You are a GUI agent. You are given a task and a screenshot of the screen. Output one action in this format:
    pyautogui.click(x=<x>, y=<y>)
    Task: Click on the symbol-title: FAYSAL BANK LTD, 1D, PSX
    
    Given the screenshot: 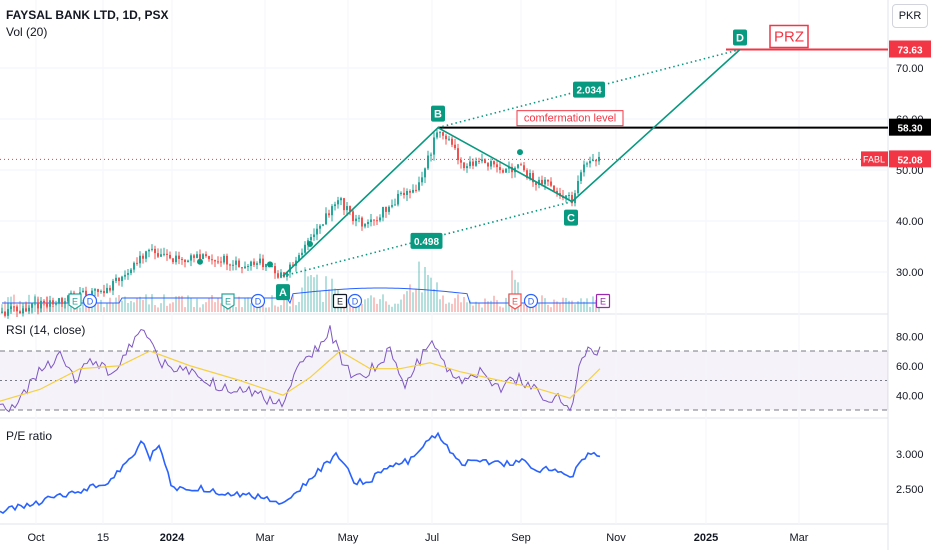 What is the action you would take?
    pyautogui.click(x=87, y=15)
    